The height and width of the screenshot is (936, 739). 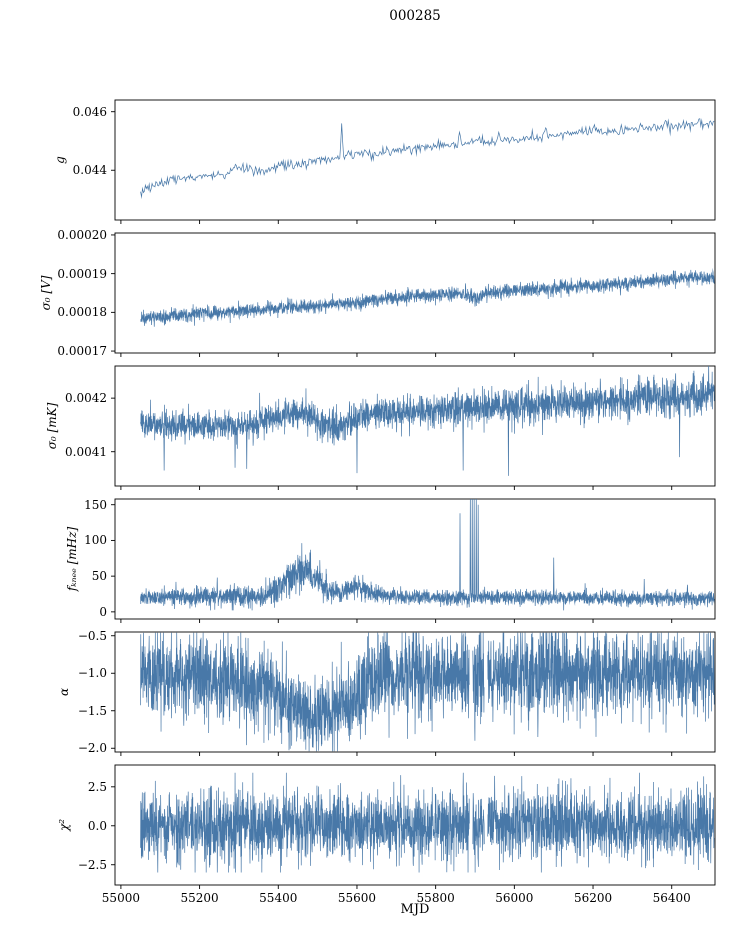 What do you see at coordinates (82, 312) in the screenshot?
I see `y-tick-label: 0.00018` at bounding box center [82, 312].